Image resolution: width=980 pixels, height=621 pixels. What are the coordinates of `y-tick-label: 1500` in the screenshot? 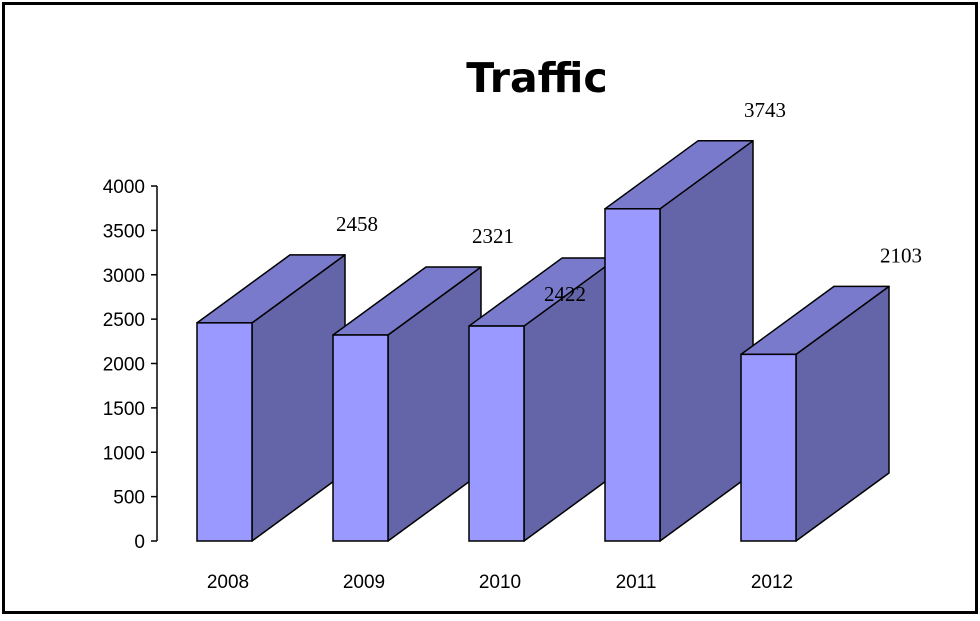 It's located at (124, 409).